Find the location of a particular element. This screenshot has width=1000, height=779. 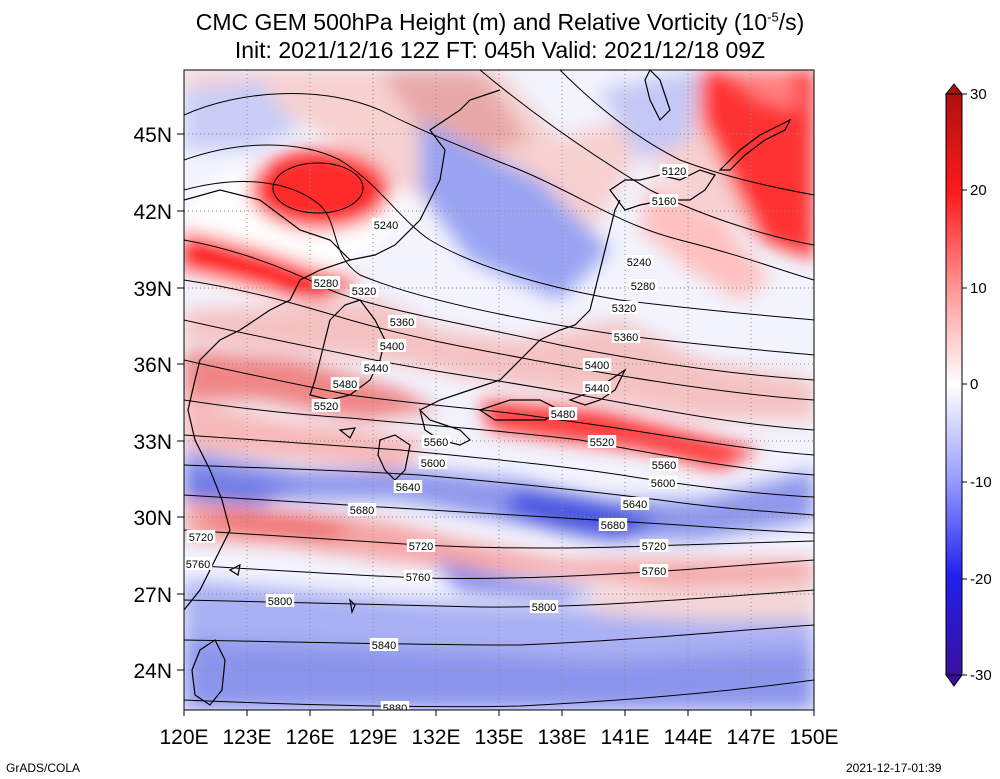

contour-label: 5120 is located at coordinates (674, 172).